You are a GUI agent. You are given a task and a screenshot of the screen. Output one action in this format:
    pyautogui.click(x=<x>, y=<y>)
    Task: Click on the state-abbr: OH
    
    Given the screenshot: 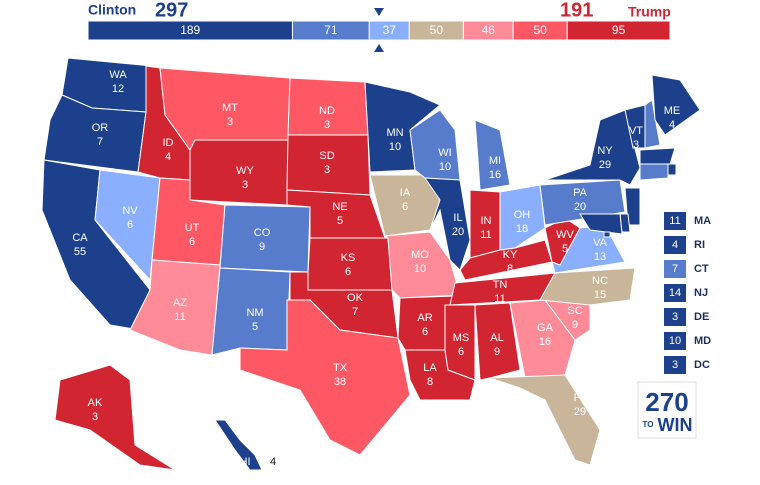 What is the action you would take?
    pyautogui.click(x=522, y=215)
    